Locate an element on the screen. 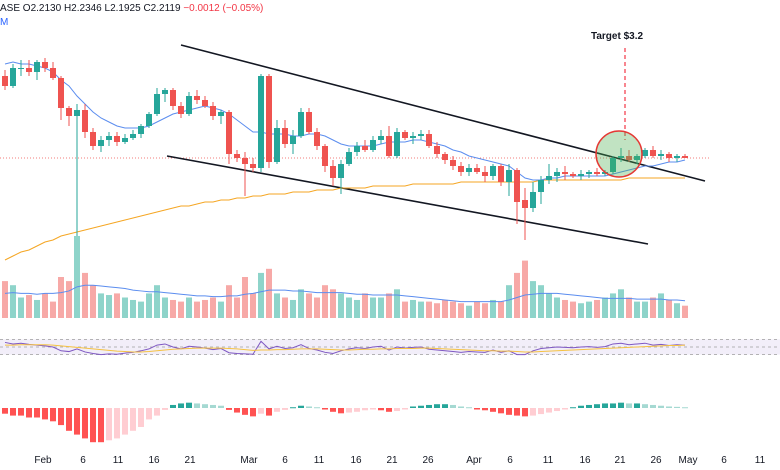 This screenshot has height=470, width=780. x-tick-label: Apr is located at coordinates (474, 460).